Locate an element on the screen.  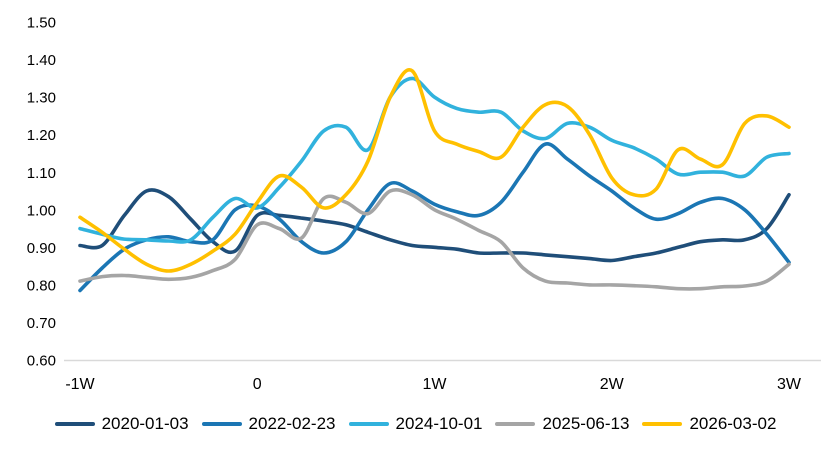
legend-item-2022-02-23: 2022-02-23 is located at coordinates (268, 424).